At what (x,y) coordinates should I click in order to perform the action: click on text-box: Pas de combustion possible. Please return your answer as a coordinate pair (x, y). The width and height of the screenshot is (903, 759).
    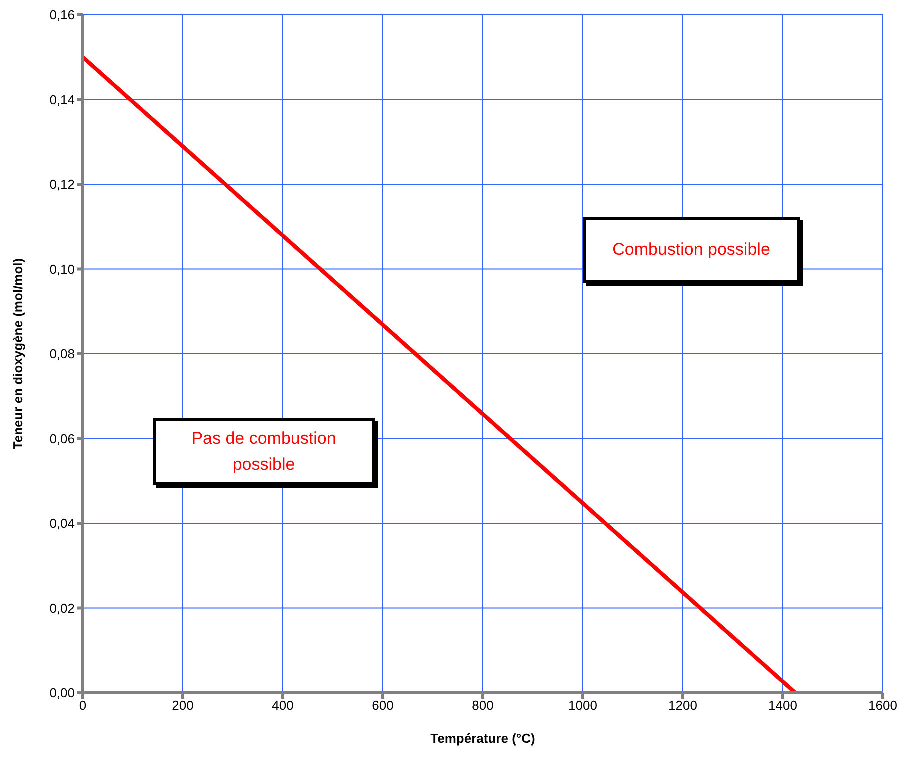
    Looking at the image, I should click on (264, 451).